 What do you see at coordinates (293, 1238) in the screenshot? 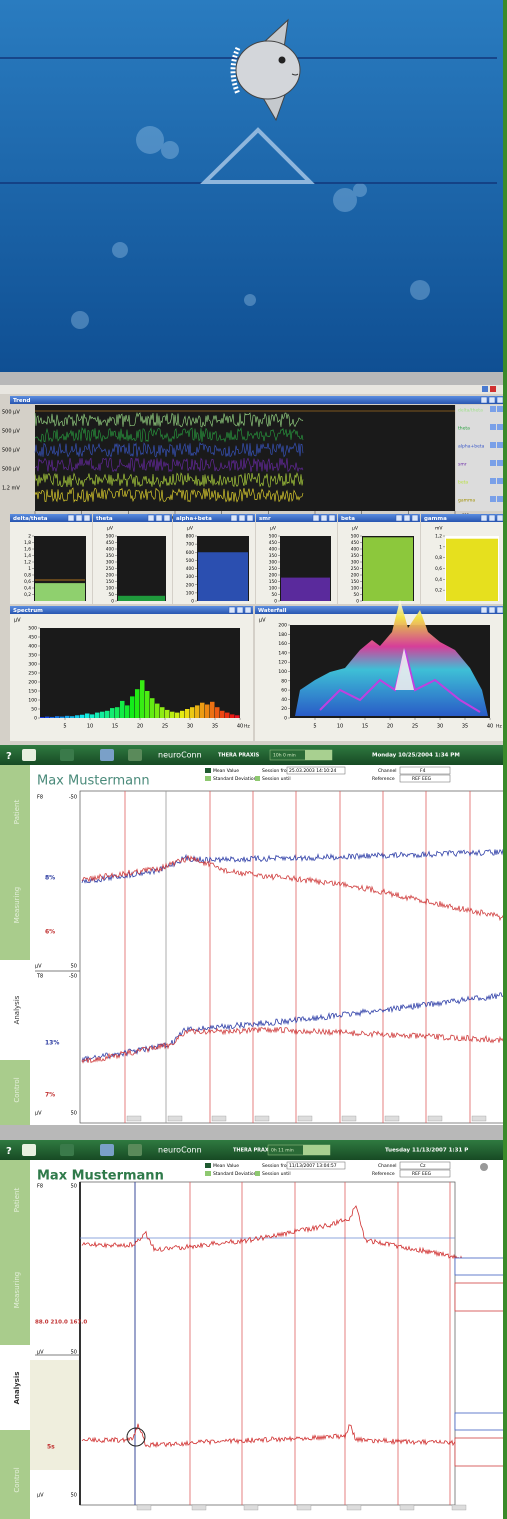
I see `signal-trace` at bounding box center [293, 1238].